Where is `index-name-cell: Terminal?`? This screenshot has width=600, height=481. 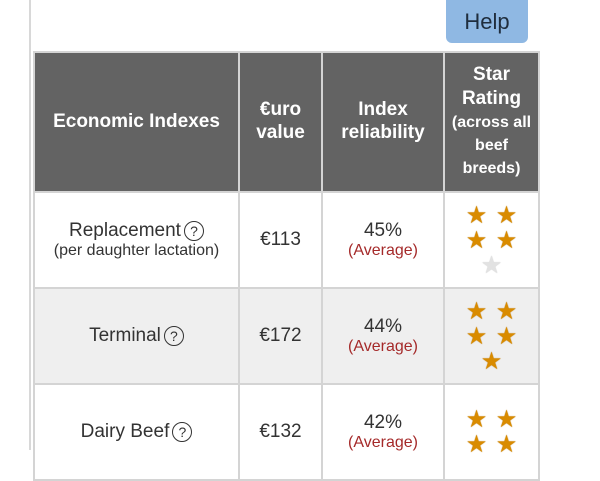
index-name-cell: Terminal? is located at coordinates (136, 336).